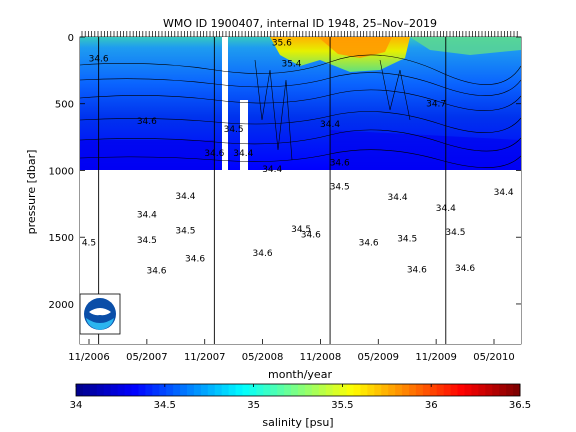  I want to click on colorbar-tick-label: 36, so click(431, 405).